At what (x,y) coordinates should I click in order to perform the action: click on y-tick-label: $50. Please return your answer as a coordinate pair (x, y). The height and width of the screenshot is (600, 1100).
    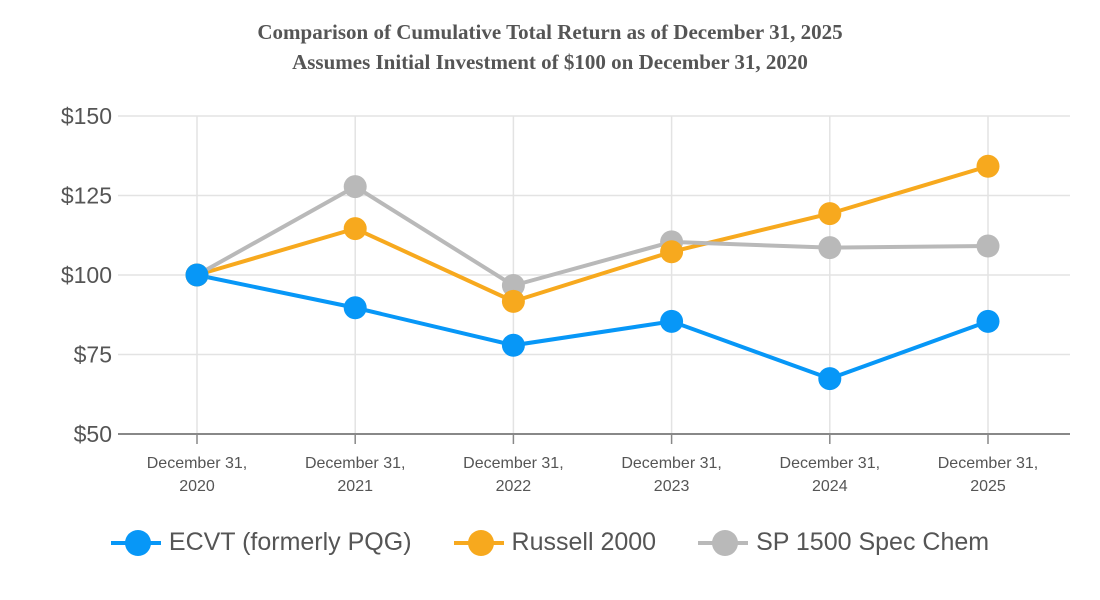
    Looking at the image, I should click on (93, 434).